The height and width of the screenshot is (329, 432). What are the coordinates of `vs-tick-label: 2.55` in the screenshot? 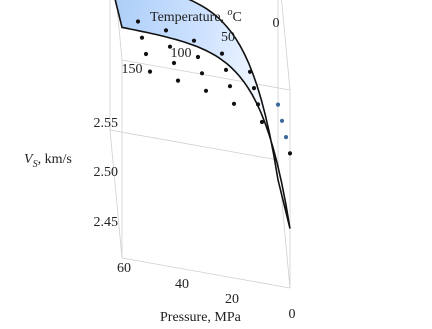 It's located at (106, 123).